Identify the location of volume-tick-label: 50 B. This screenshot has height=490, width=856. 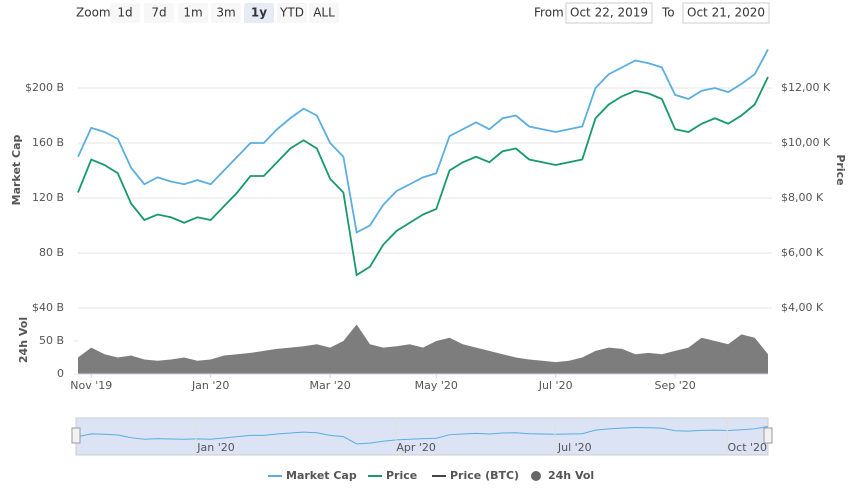
(51, 340).